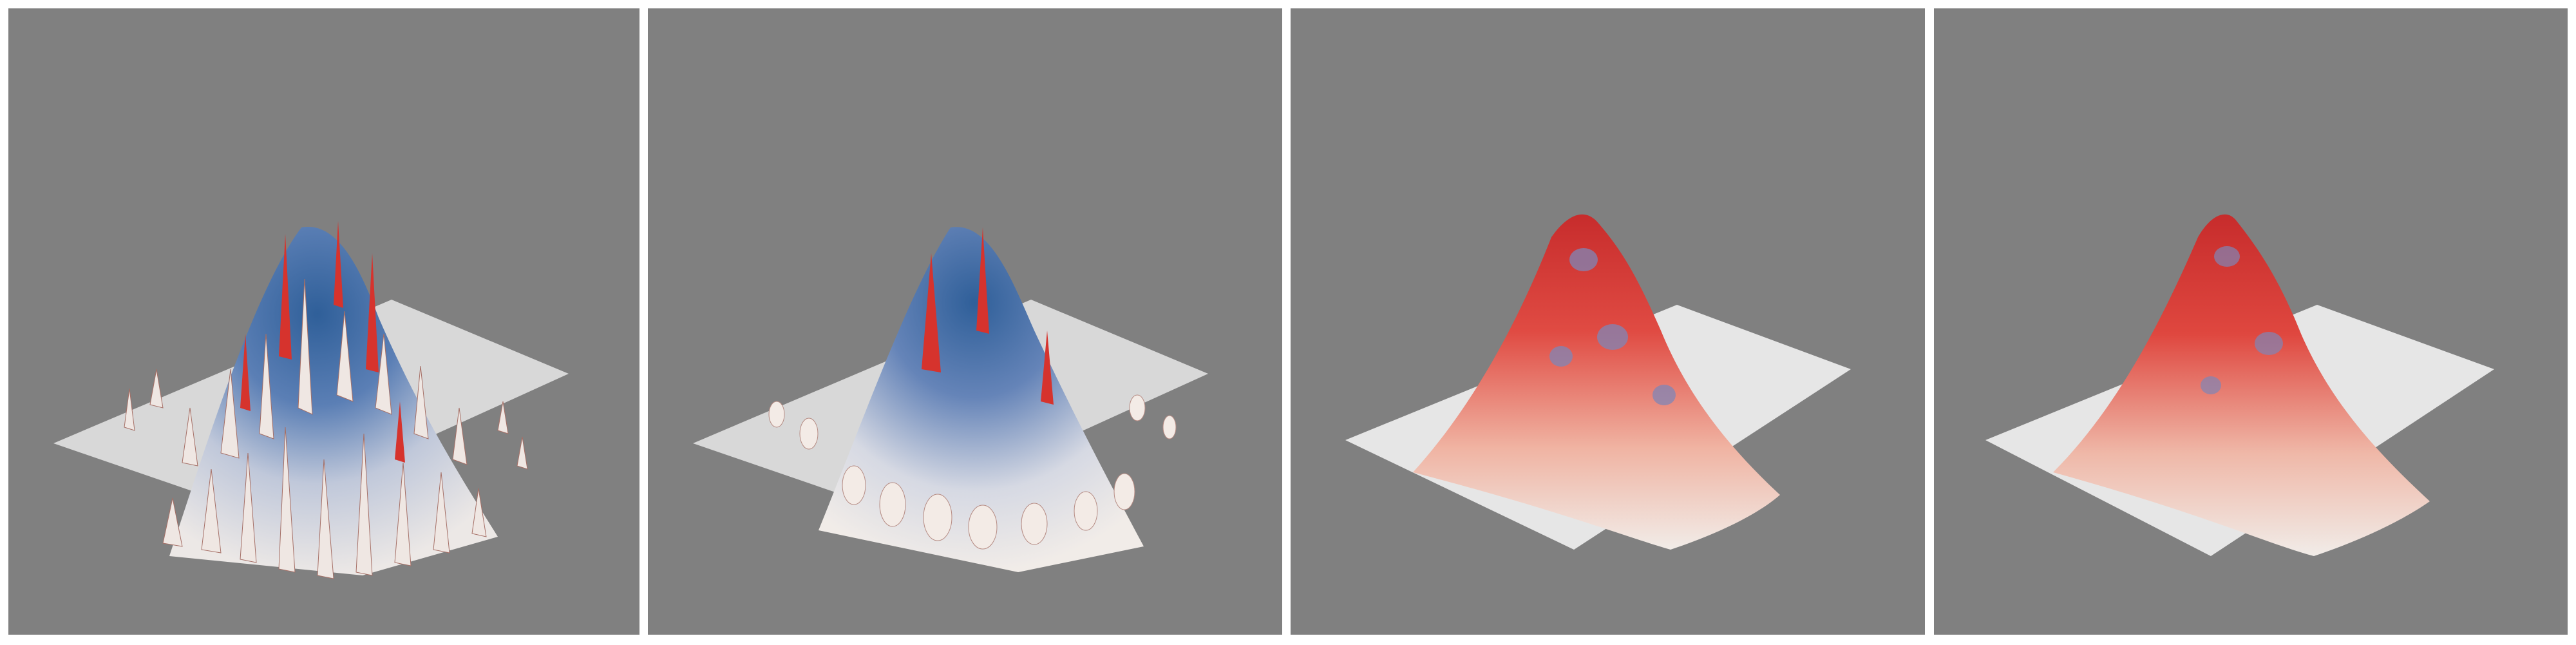 The image size is (2576, 645). I want to click on peak-surface, so click(334, 401).